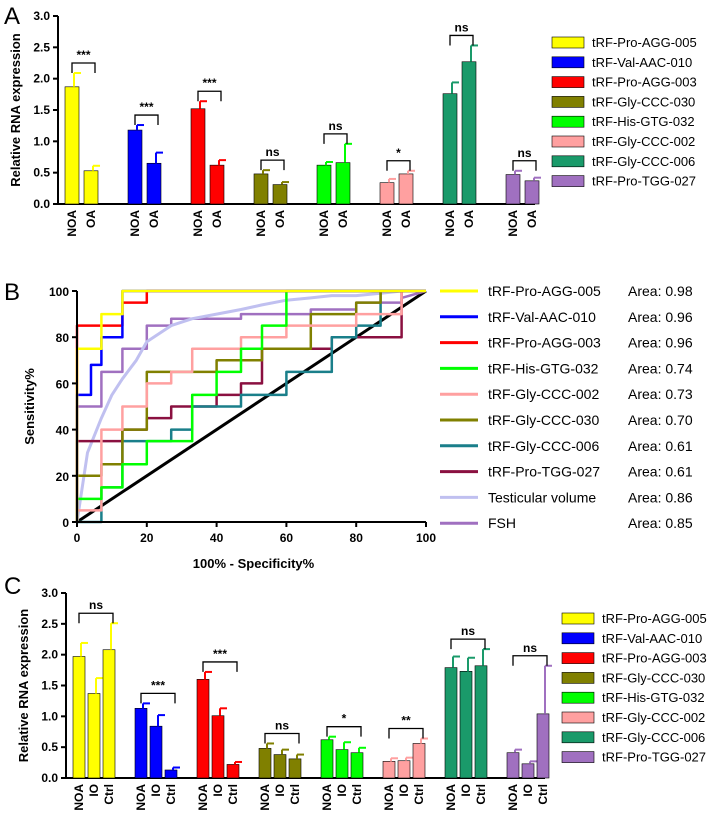  What do you see at coordinates (29, 406) in the screenshot?
I see `y-axis-title: Sensitivity%` at bounding box center [29, 406].